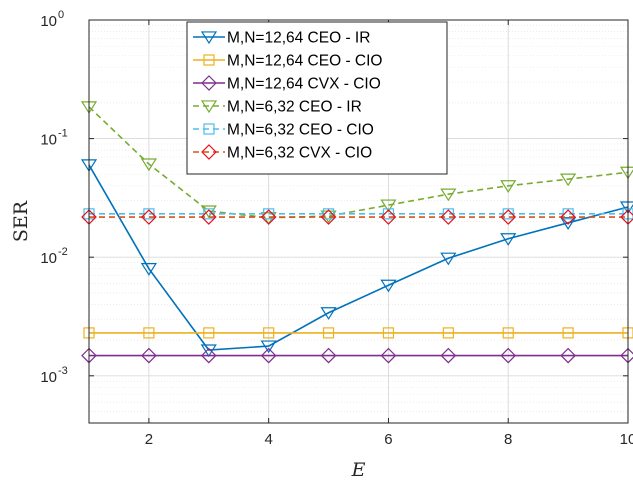 The width and height of the screenshot is (633, 485). What do you see at coordinates (21, 221) in the screenshot?
I see `y-axis-label: SER` at bounding box center [21, 221].